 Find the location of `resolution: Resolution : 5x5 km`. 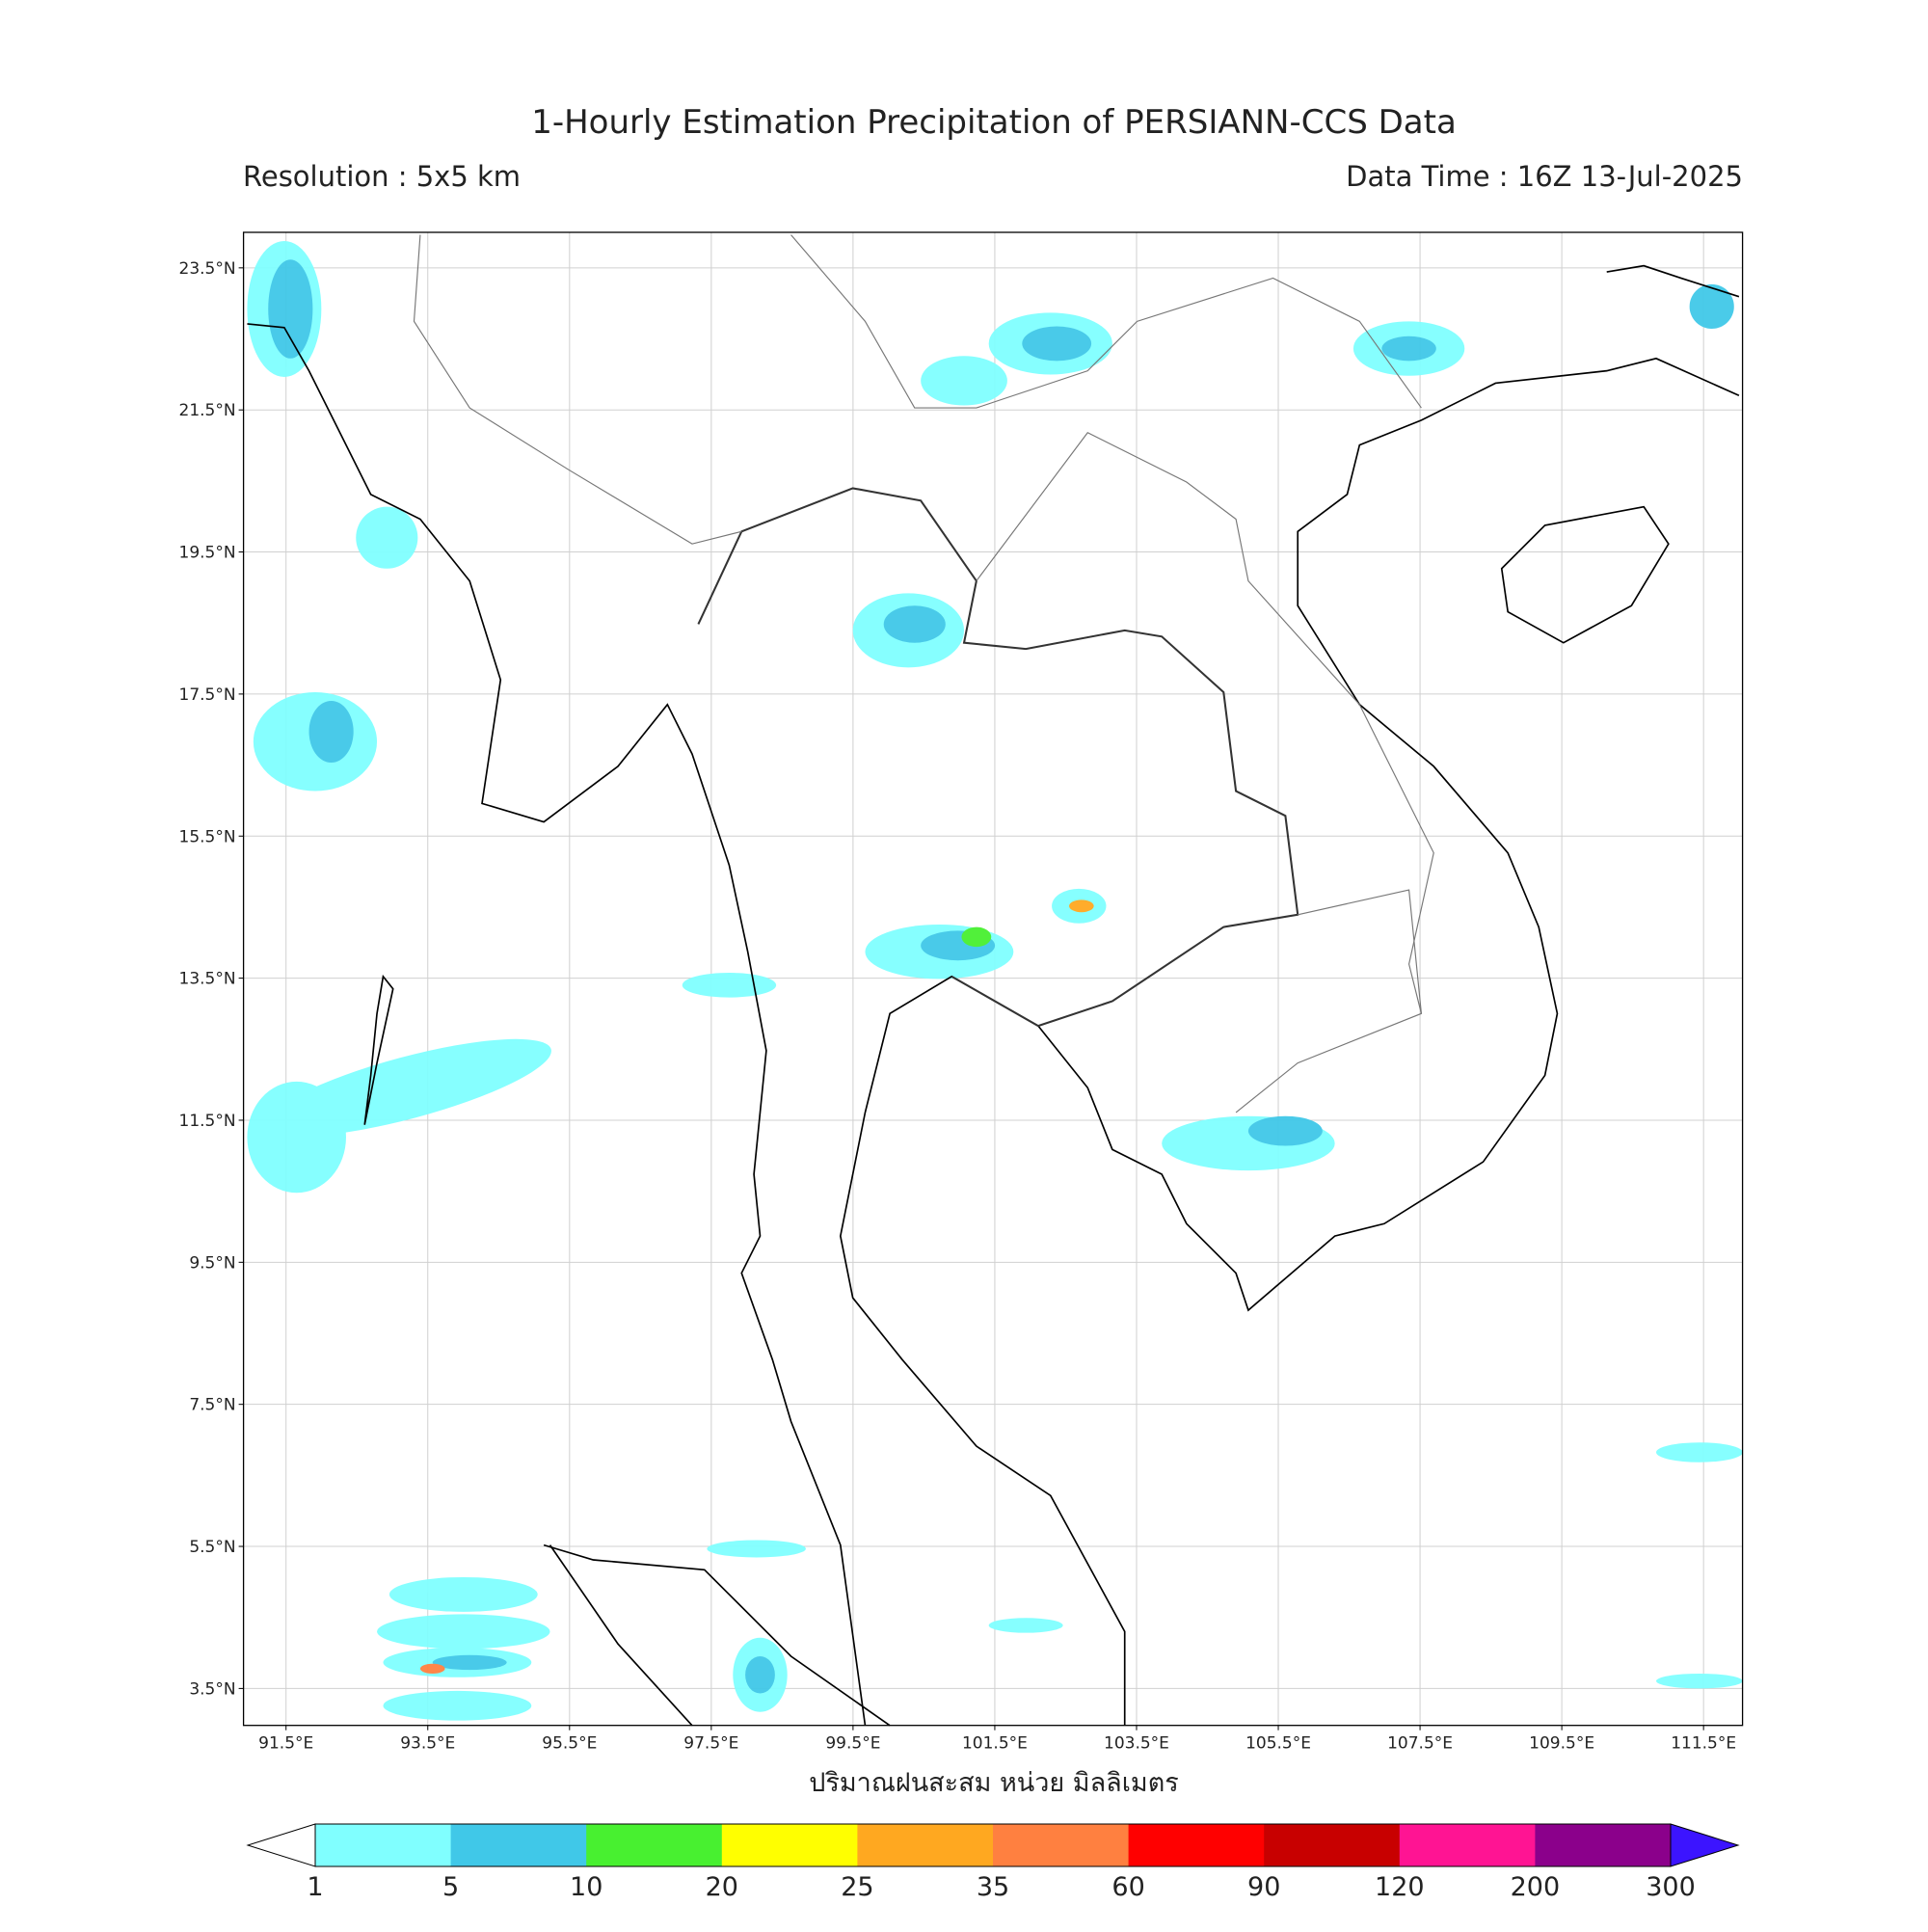

resolution: Resolution : 5x5 km is located at coordinates (382, 176).